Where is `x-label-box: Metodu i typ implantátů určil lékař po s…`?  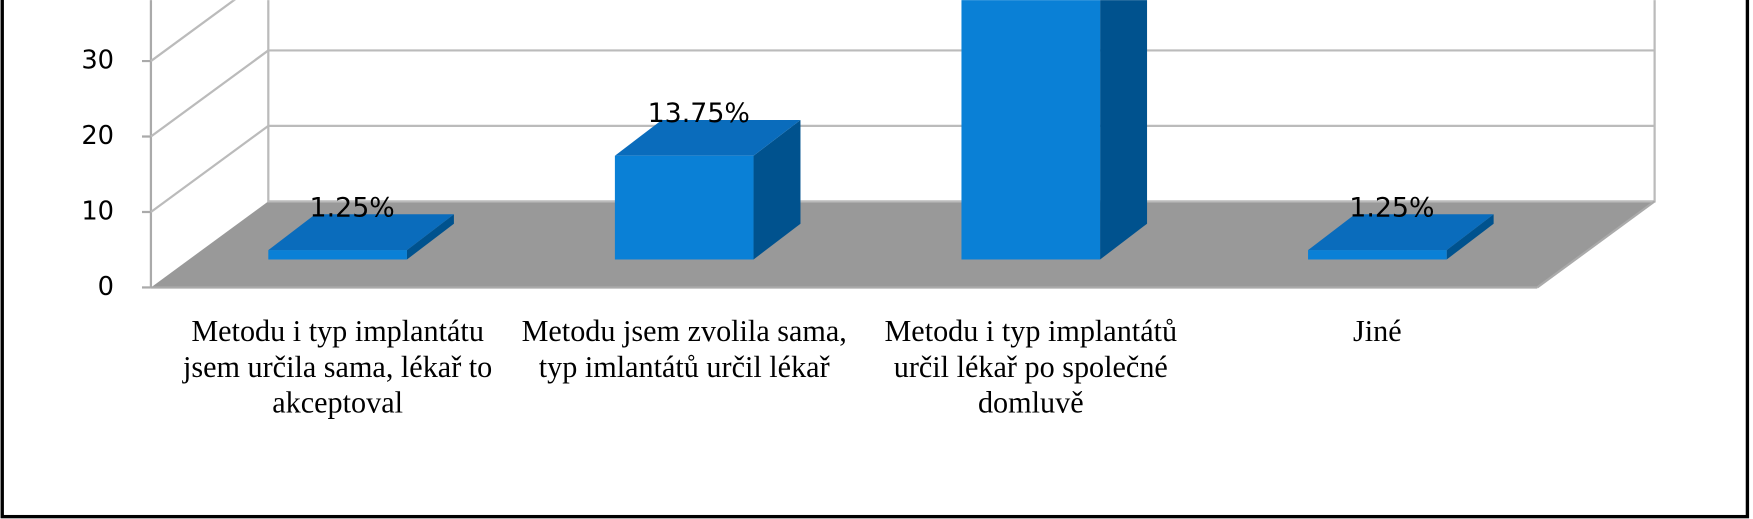 x-label-box: Metodu i typ implantátů určil lékař po s… is located at coordinates (1031, 367).